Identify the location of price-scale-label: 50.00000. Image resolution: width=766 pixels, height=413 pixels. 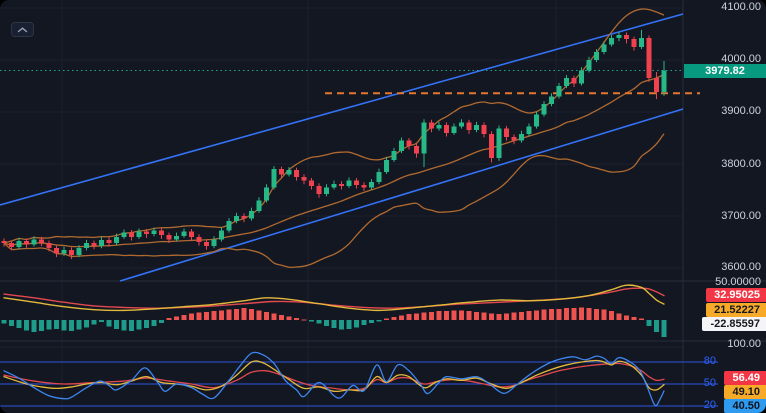
(738, 282).